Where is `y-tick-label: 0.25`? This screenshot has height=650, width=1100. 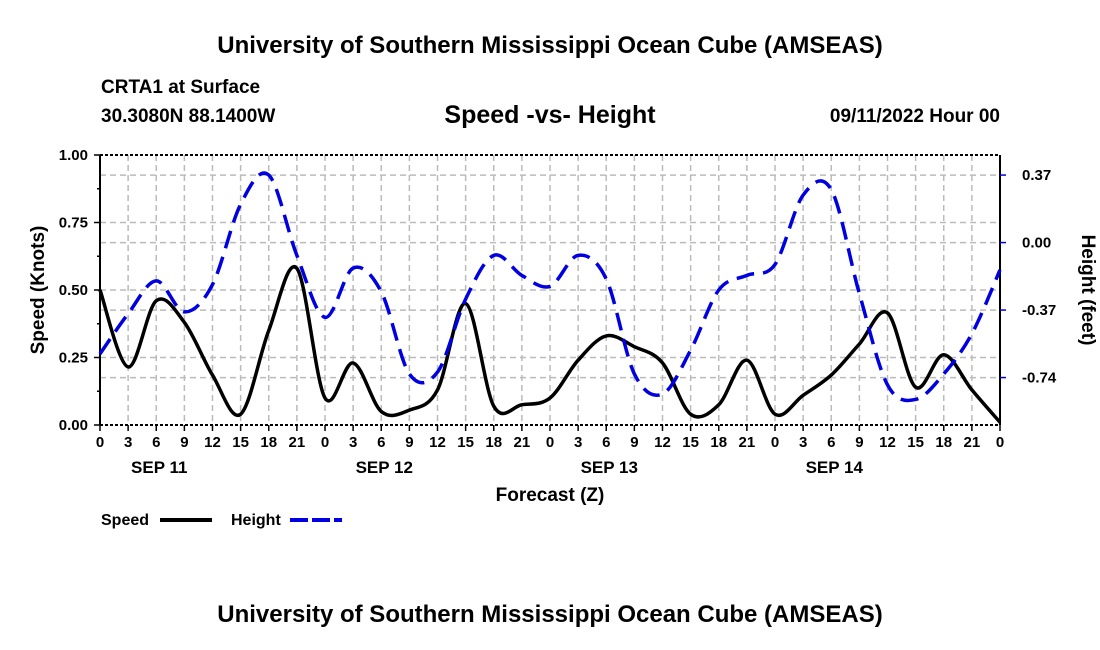 y-tick-label: 0.25 is located at coordinates (73, 358).